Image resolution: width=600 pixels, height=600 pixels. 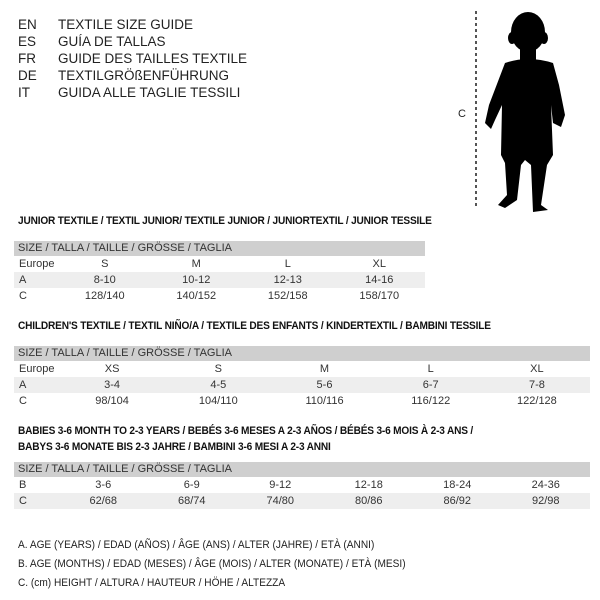 I want to click on guide-title: TEXTILE SIZE GUIDE, so click(x=126, y=24).